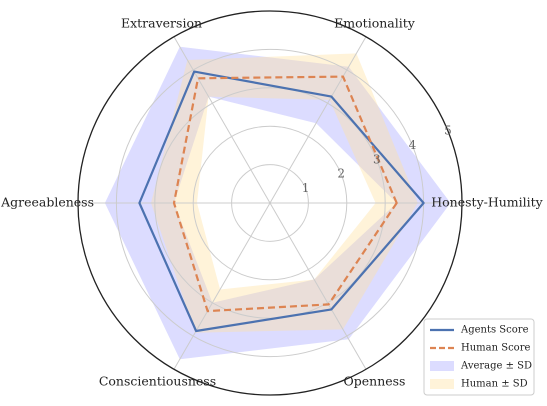 The width and height of the screenshot is (547, 406). What do you see at coordinates (496, 366) in the screenshot?
I see `legend-label-2: Average ± SD` at bounding box center [496, 366].